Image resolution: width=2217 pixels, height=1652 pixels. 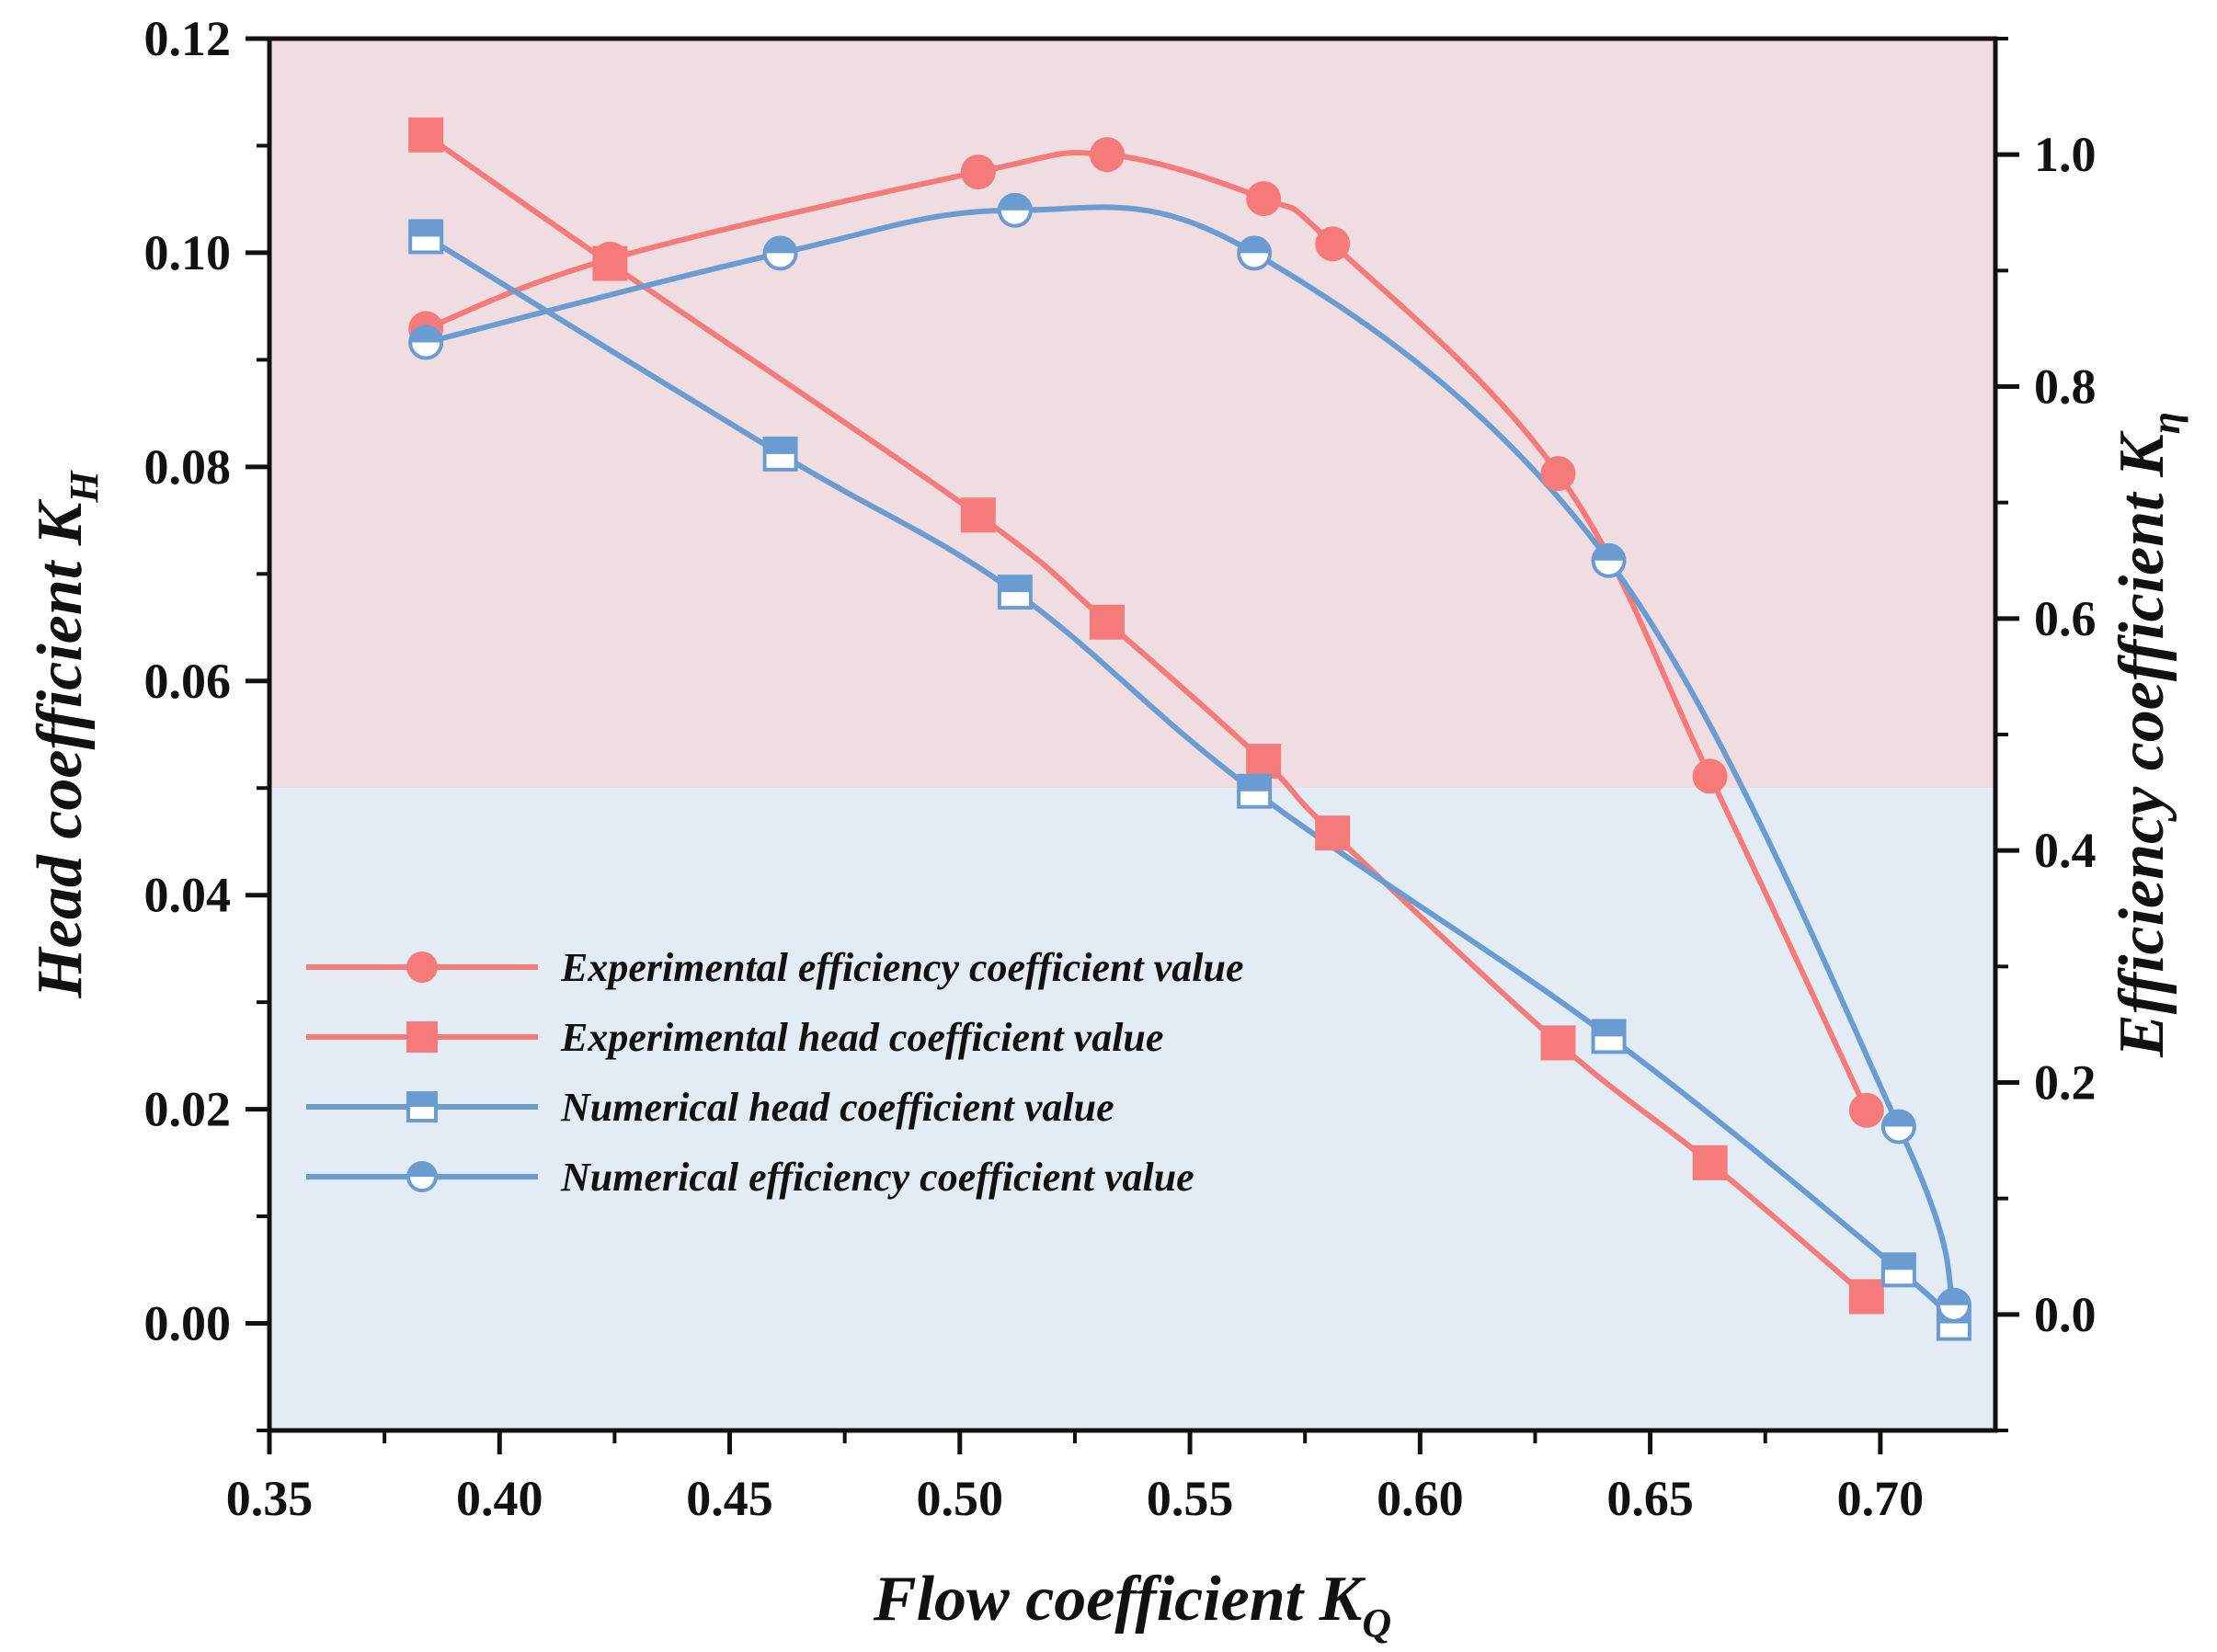 What do you see at coordinates (1881, 1499) in the screenshot?
I see `x-tick-label: 0.70` at bounding box center [1881, 1499].